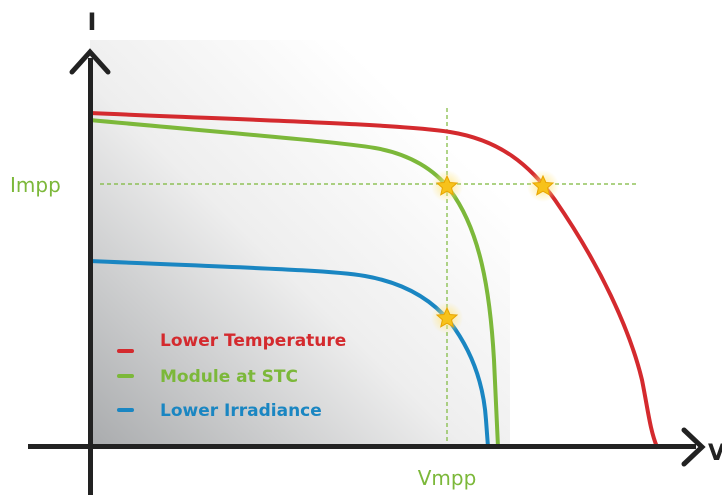 The height and width of the screenshot is (501, 722). What do you see at coordinates (447, 478) in the screenshot?
I see `vmpp-label: Vmpp` at bounding box center [447, 478].